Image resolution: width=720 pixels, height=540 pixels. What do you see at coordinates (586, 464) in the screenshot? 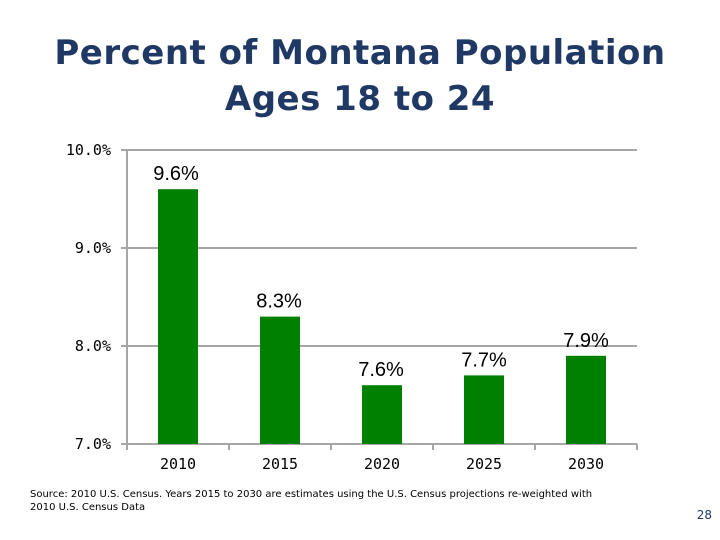
I see `xtick-label-2030: 2030` at bounding box center [586, 464].